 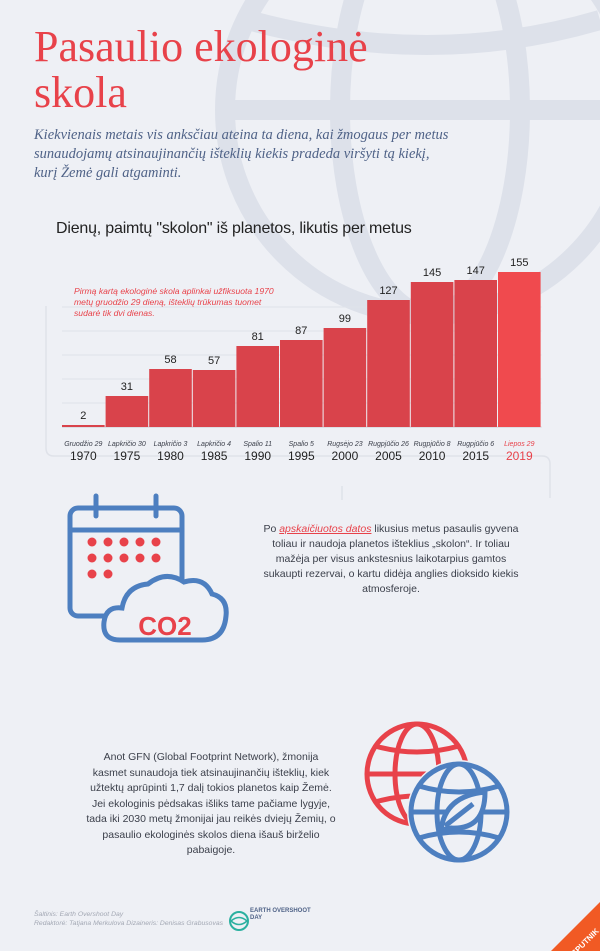 I want to click on value-label-2000: 99, so click(x=345, y=319).